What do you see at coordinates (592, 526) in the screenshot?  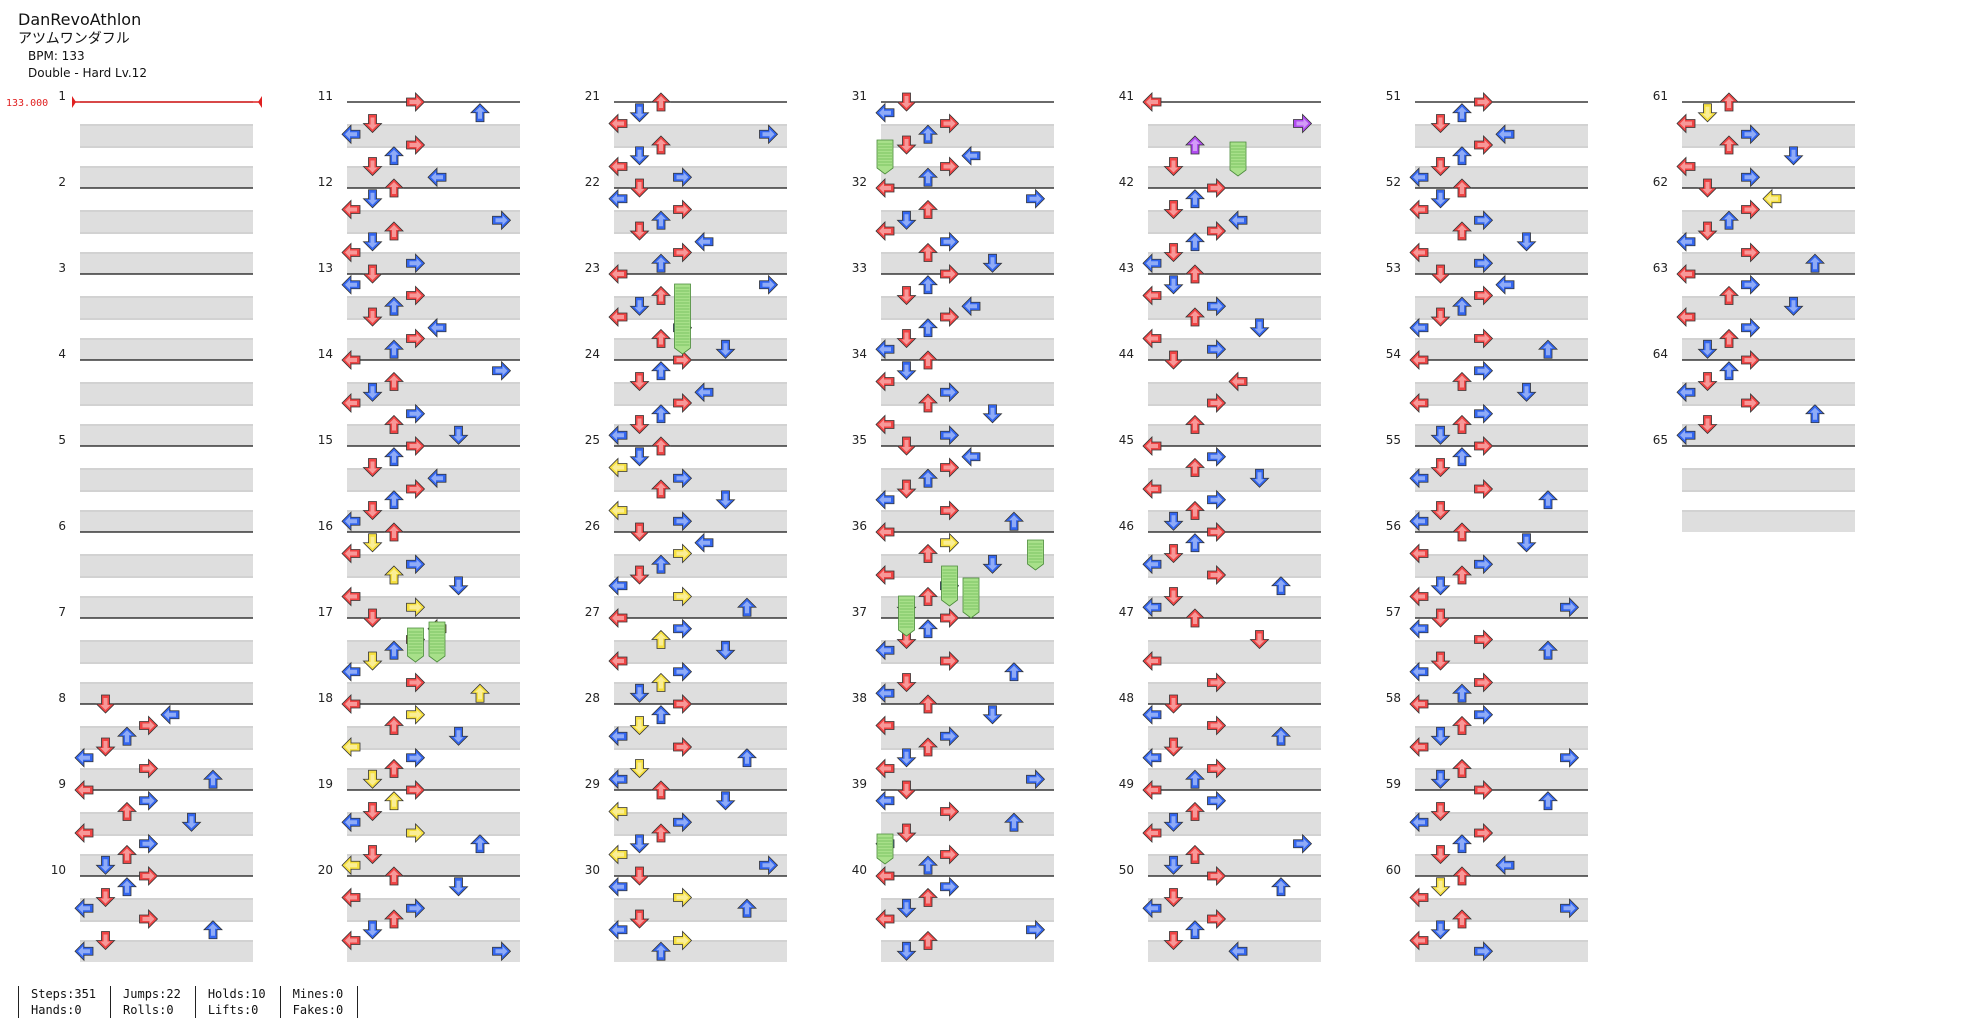 I see `measure-number: 26` at bounding box center [592, 526].